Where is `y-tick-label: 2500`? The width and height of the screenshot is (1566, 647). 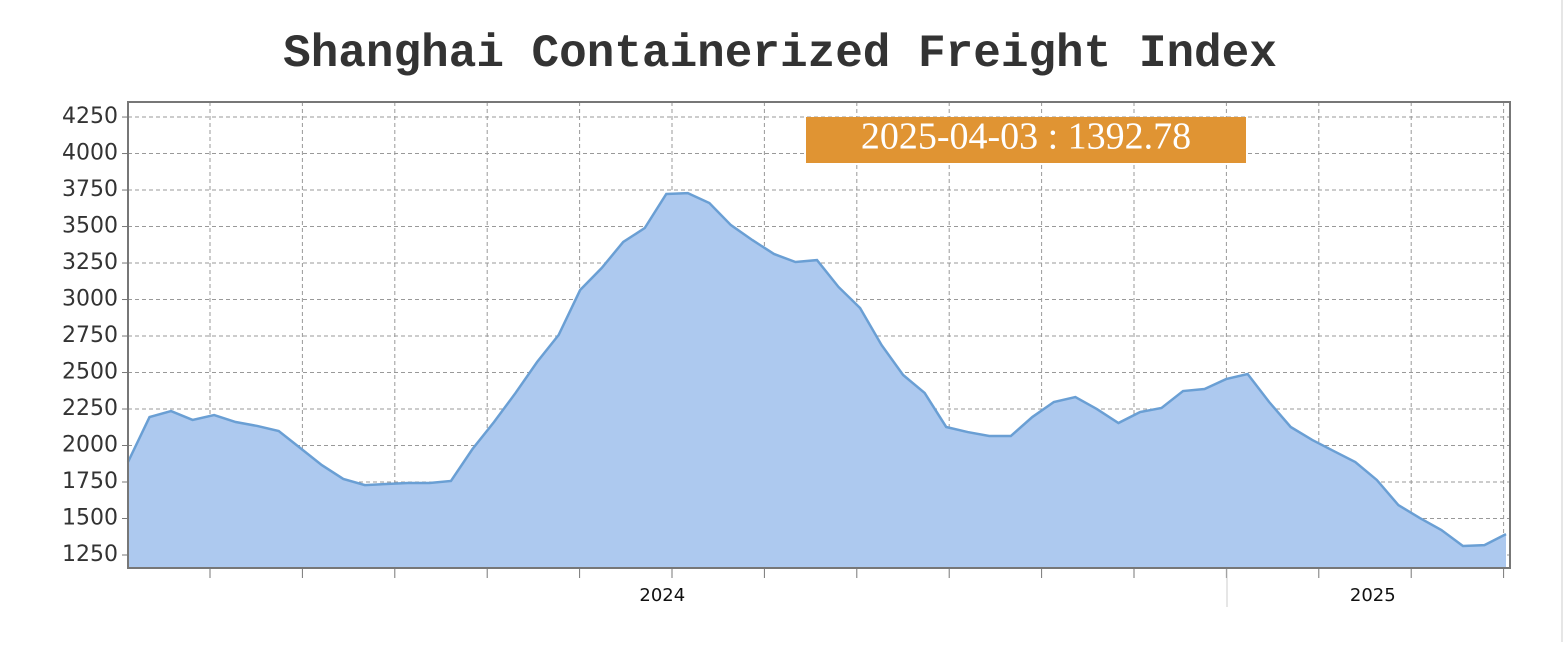
y-tick-label: 2500 is located at coordinates (90, 372).